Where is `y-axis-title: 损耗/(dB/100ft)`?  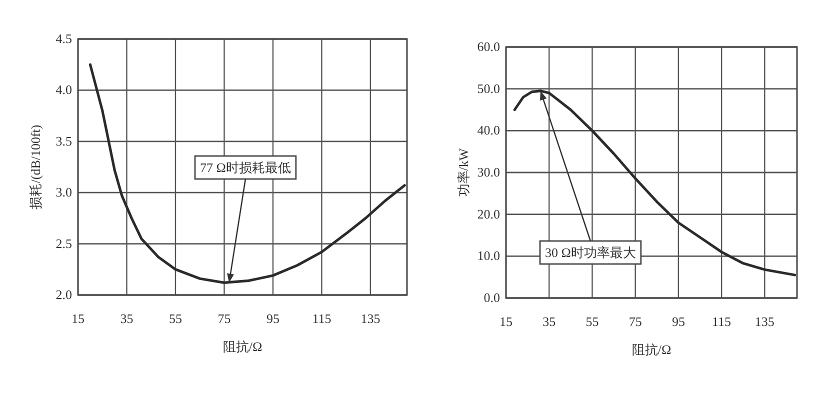
y-axis-title: 损耗/(dB/100ft) is located at coordinates (35, 167).